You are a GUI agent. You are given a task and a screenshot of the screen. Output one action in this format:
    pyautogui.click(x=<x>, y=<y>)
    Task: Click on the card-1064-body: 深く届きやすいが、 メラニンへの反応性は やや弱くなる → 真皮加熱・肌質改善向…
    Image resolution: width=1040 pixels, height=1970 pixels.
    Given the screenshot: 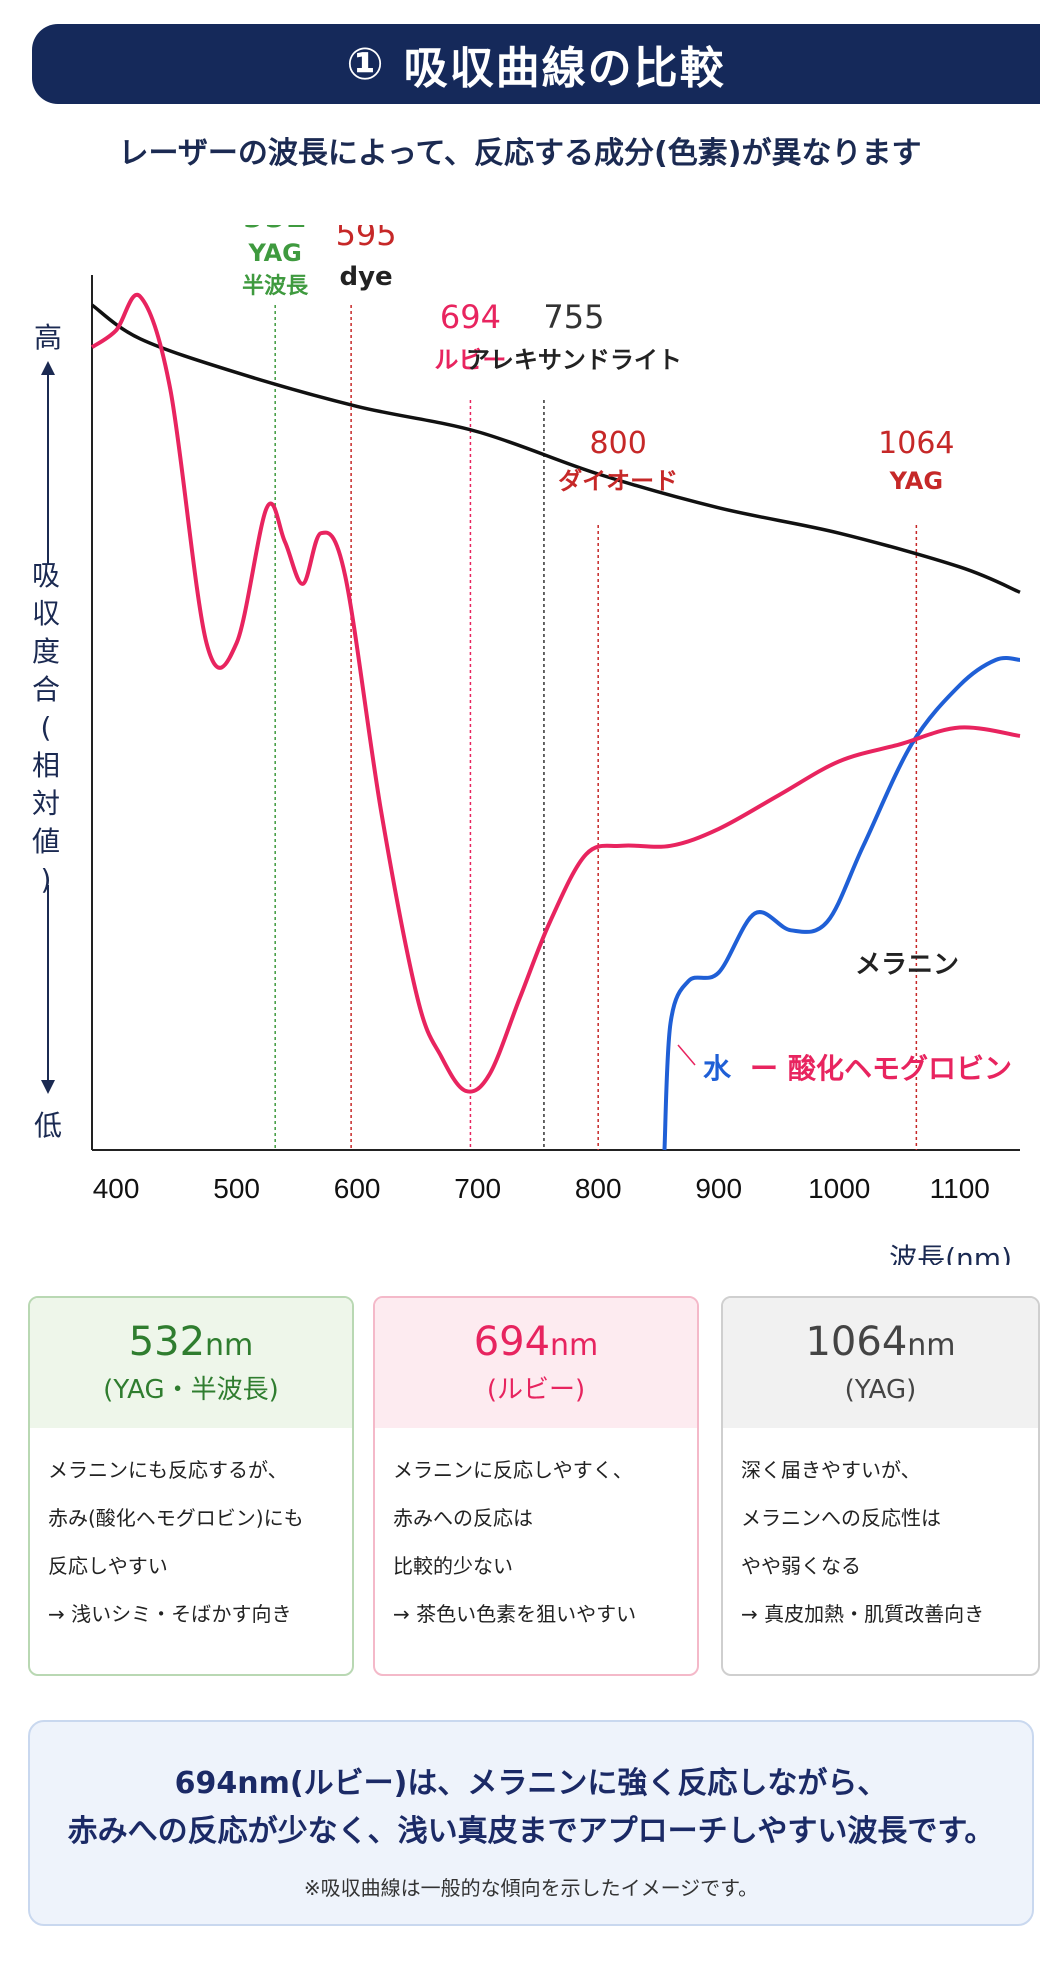 What is the action you would take?
    pyautogui.click(x=880, y=1533)
    